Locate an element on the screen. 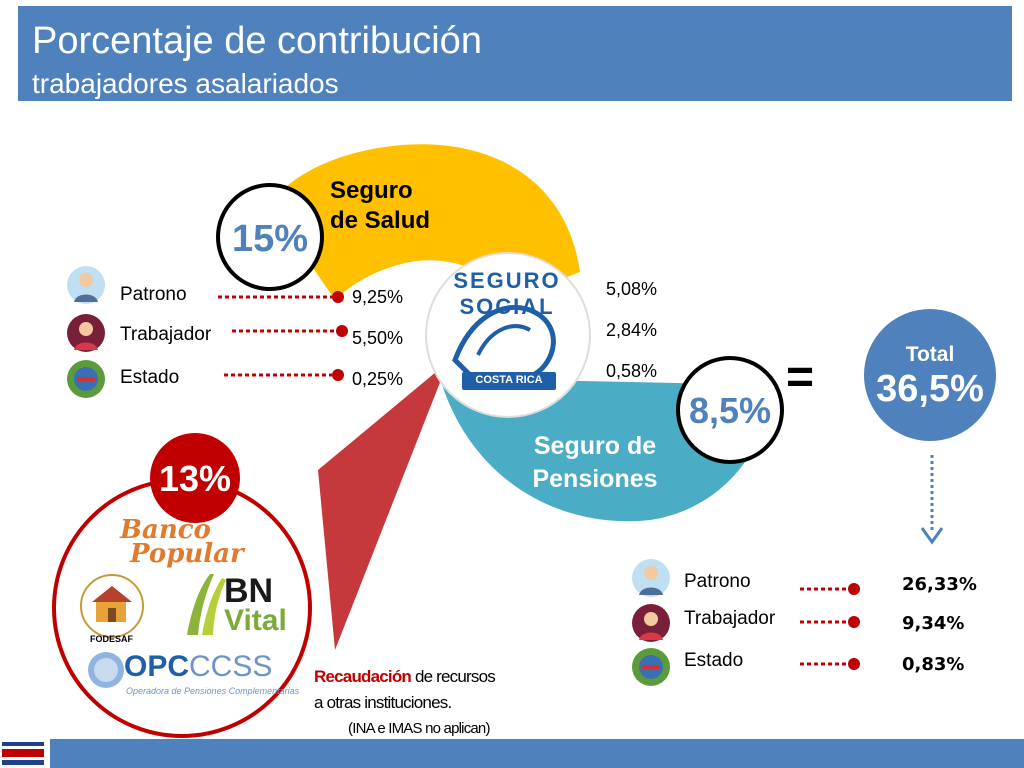  pensiones-total: 8,5% is located at coordinates (730, 410).